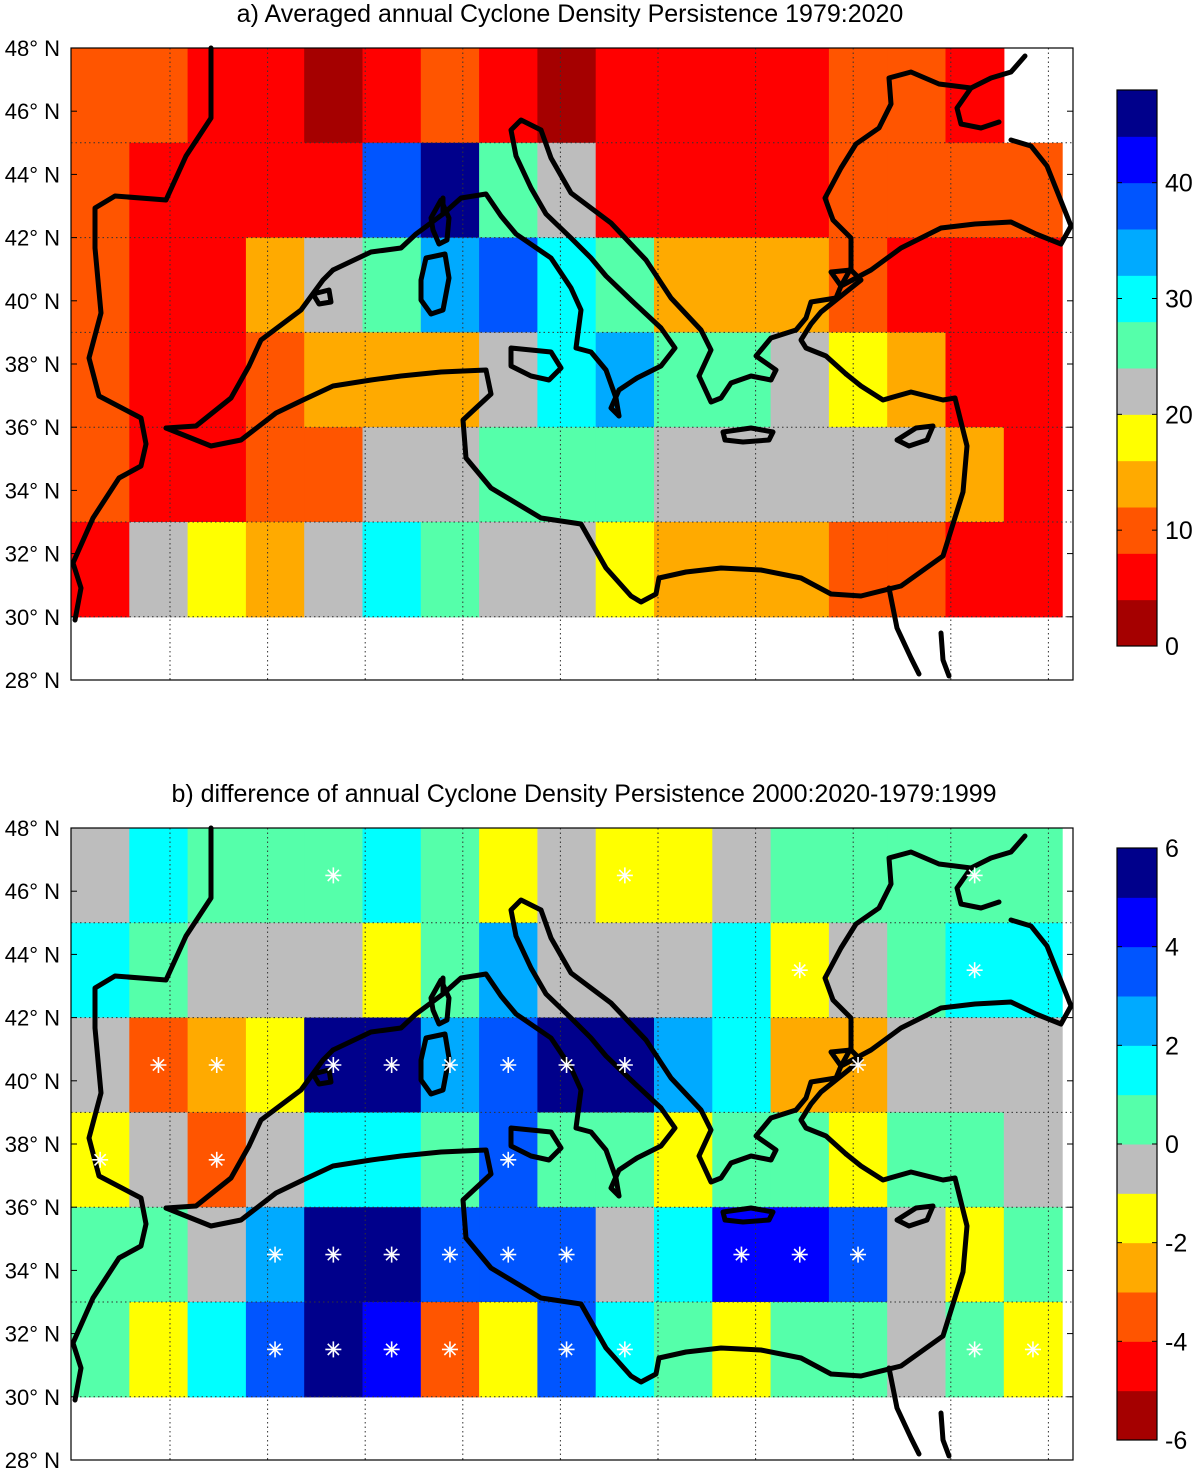  What do you see at coordinates (1172, 647) in the screenshot?
I see `colorbar-tick-label: 0` at bounding box center [1172, 647].